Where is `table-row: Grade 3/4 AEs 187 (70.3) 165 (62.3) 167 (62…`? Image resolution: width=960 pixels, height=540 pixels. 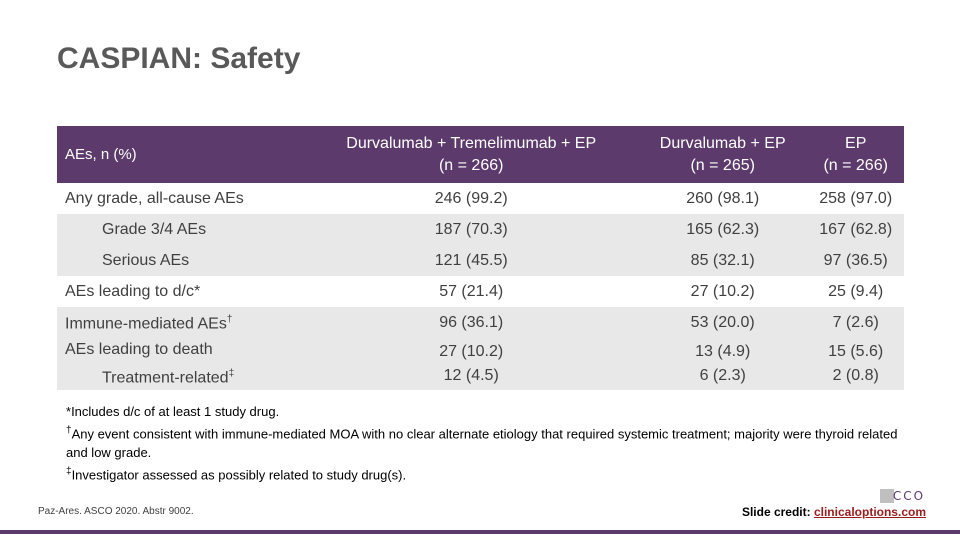
table-row: Grade 3/4 AEs 187 (70.3) 165 (62.3) 167 (62… is located at coordinates (480, 229).